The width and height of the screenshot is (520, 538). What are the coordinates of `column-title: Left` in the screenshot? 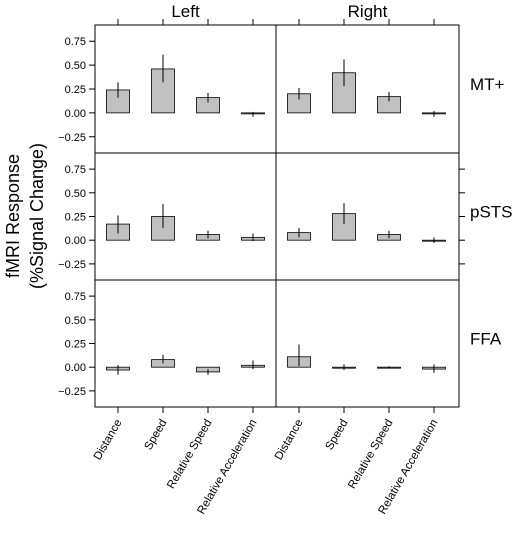 It's located at (185, 11).